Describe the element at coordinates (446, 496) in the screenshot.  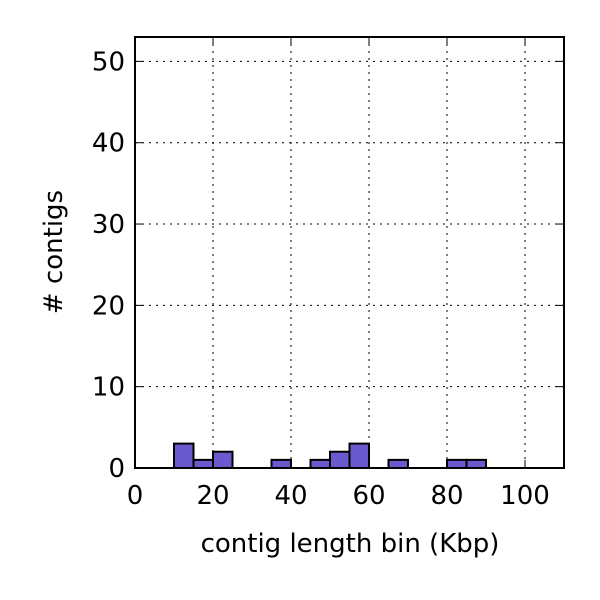
I see `x-tick-label: 80` at that location.